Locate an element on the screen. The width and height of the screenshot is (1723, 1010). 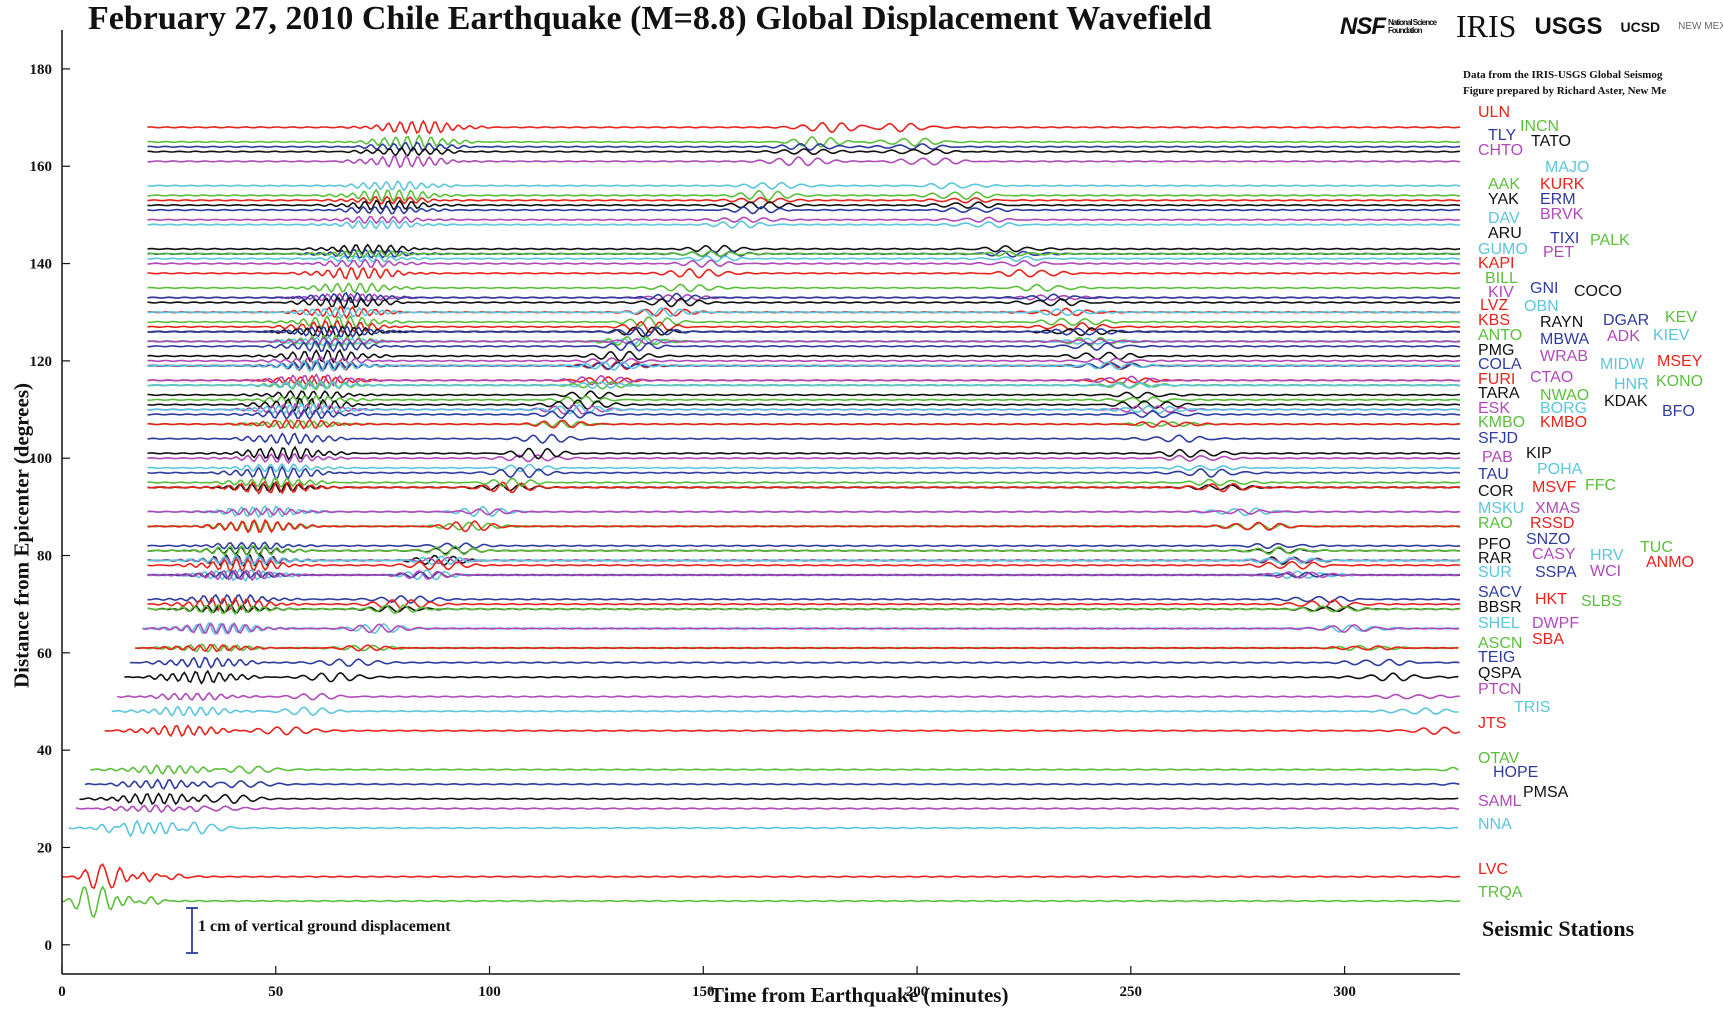
station-label-rayn: RAYN is located at coordinates (1561, 322).